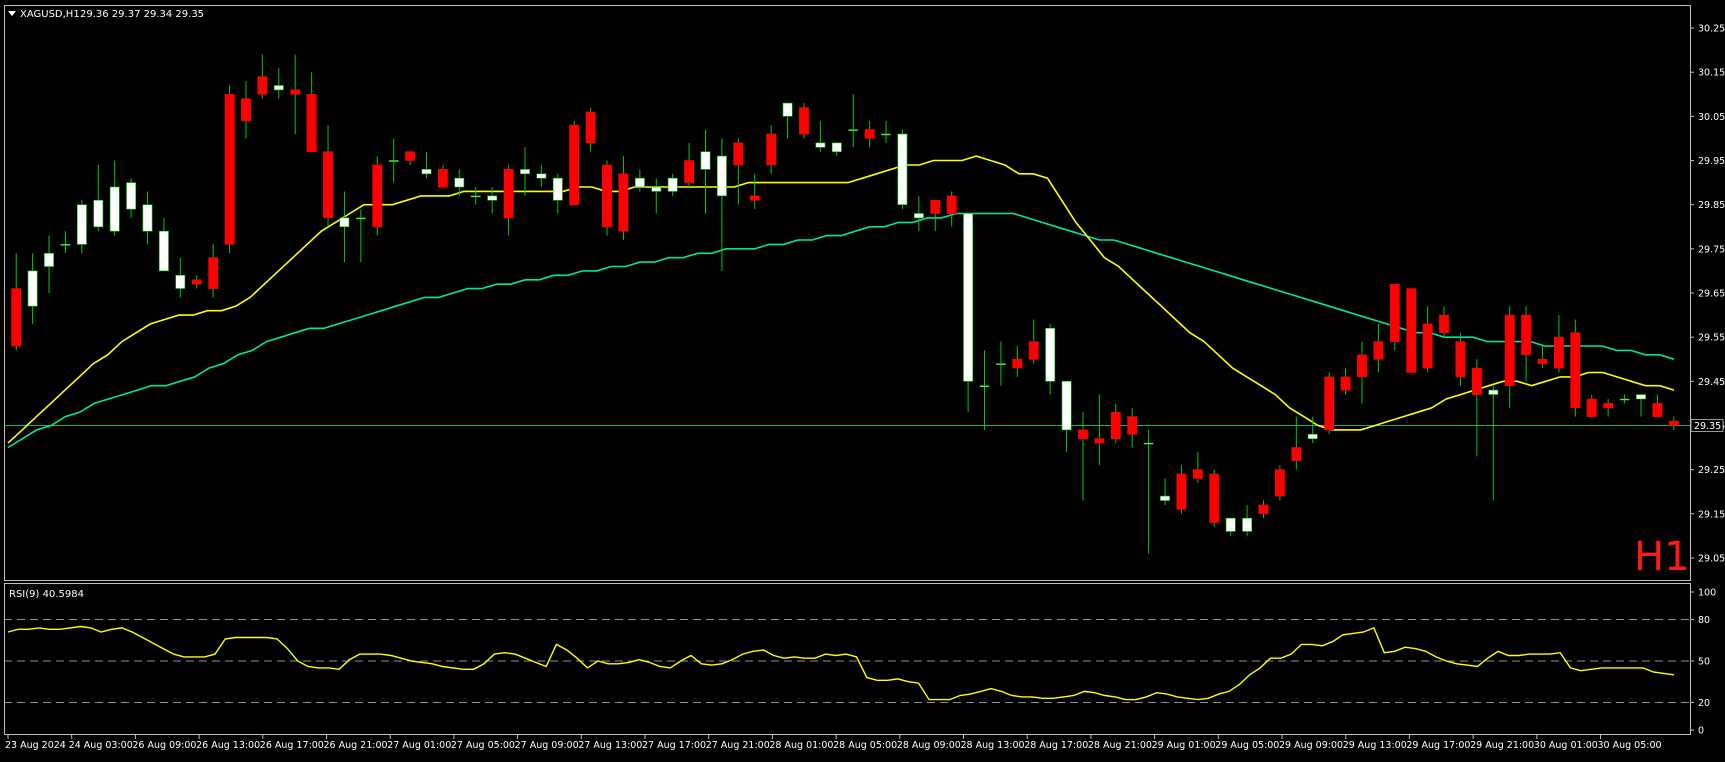 The image size is (1725, 762). Describe the element at coordinates (1184, 745) in the screenshot. I see `time-tick-label: 29 Aug 01:00` at that location.